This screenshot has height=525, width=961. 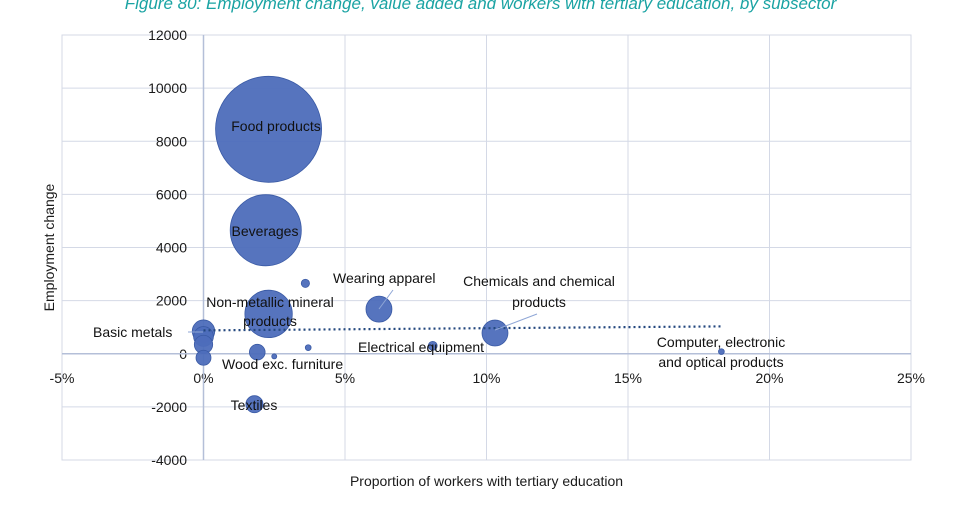 What do you see at coordinates (62, 378) in the screenshot?
I see `x-tick-label: -5%` at bounding box center [62, 378].